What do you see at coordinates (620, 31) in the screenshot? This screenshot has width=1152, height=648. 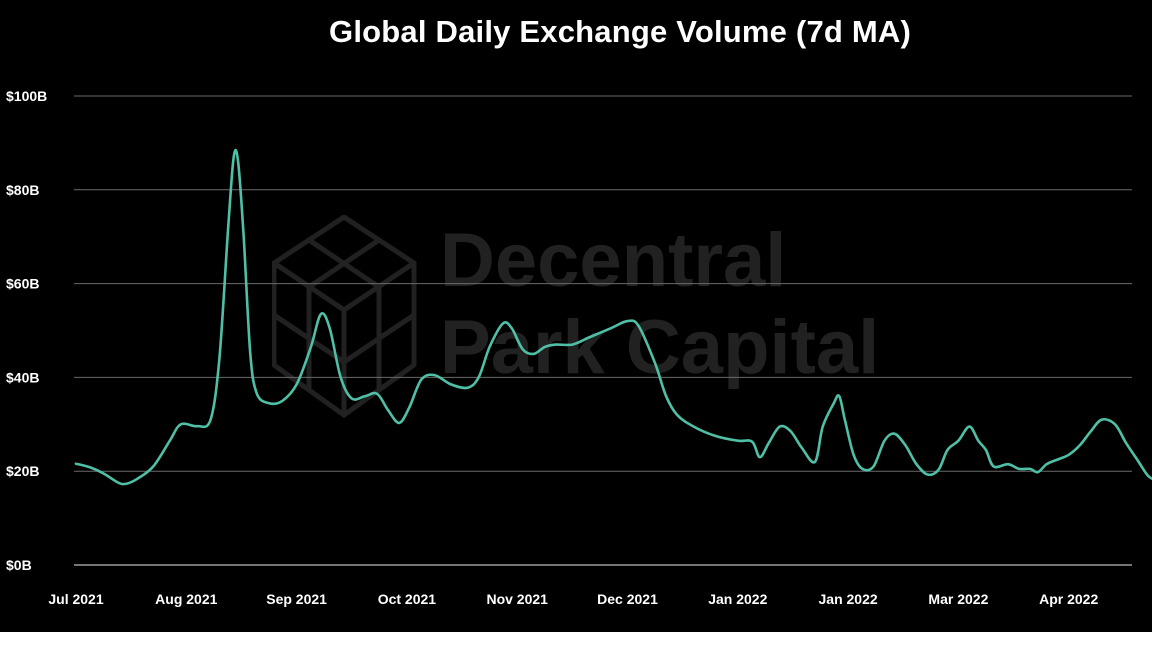 I see `chart-title: Global Daily Exchange Volume (7d MA)` at bounding box center [620, 31].